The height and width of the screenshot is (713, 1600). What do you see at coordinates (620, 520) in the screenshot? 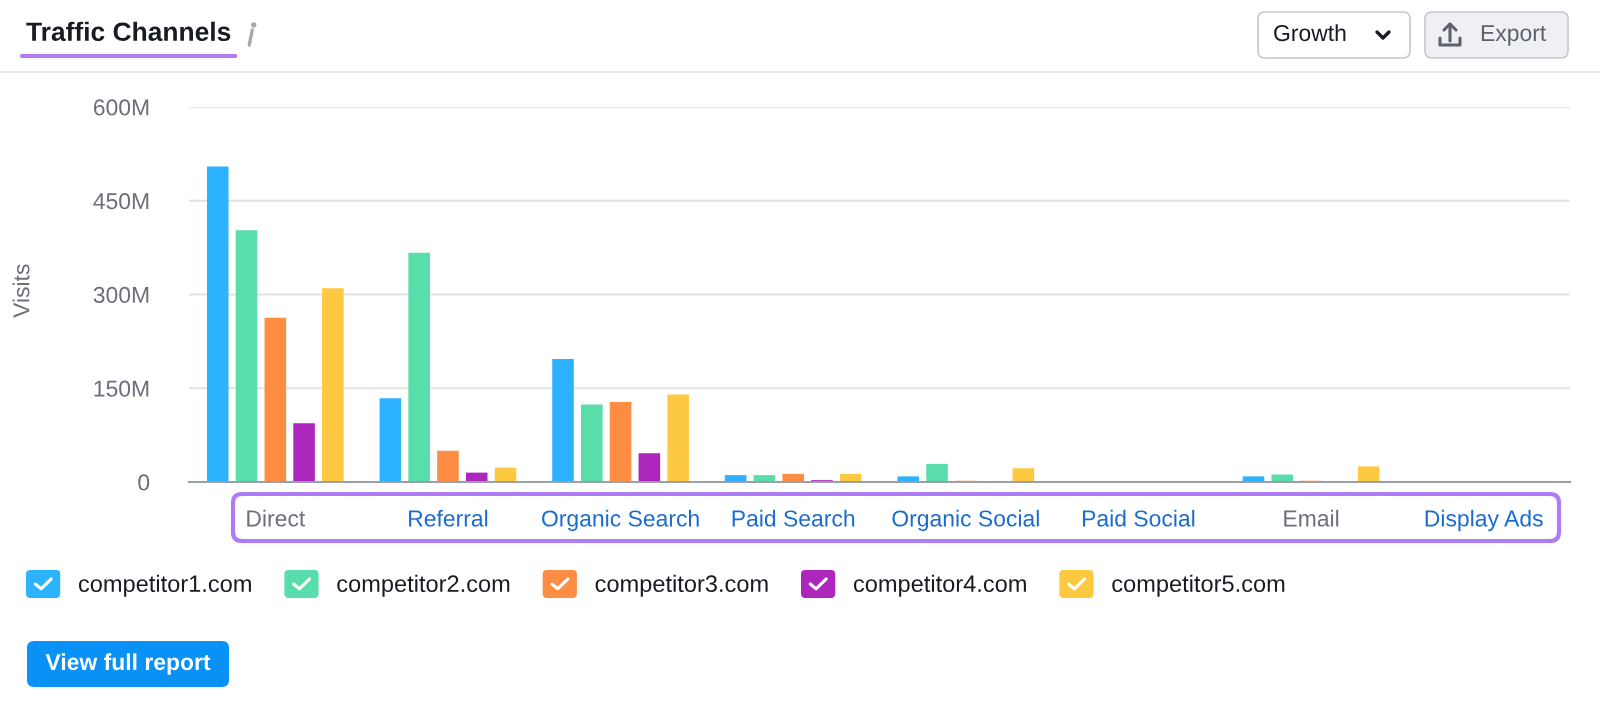
I see `x-tick-label: Organic Search` at bounding box center [620, 520].